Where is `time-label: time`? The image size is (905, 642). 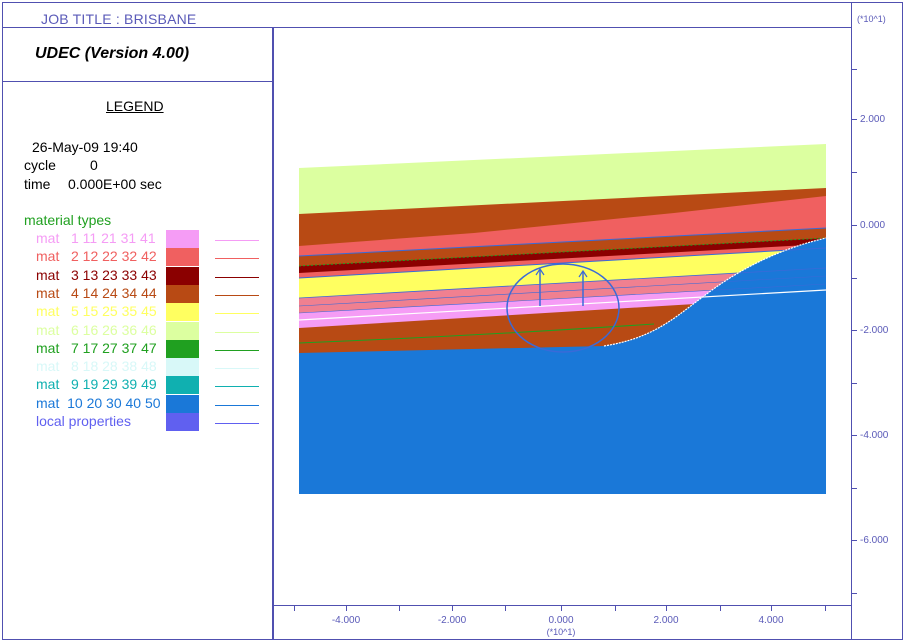 time-label: time is located at coordinates (37, 184).